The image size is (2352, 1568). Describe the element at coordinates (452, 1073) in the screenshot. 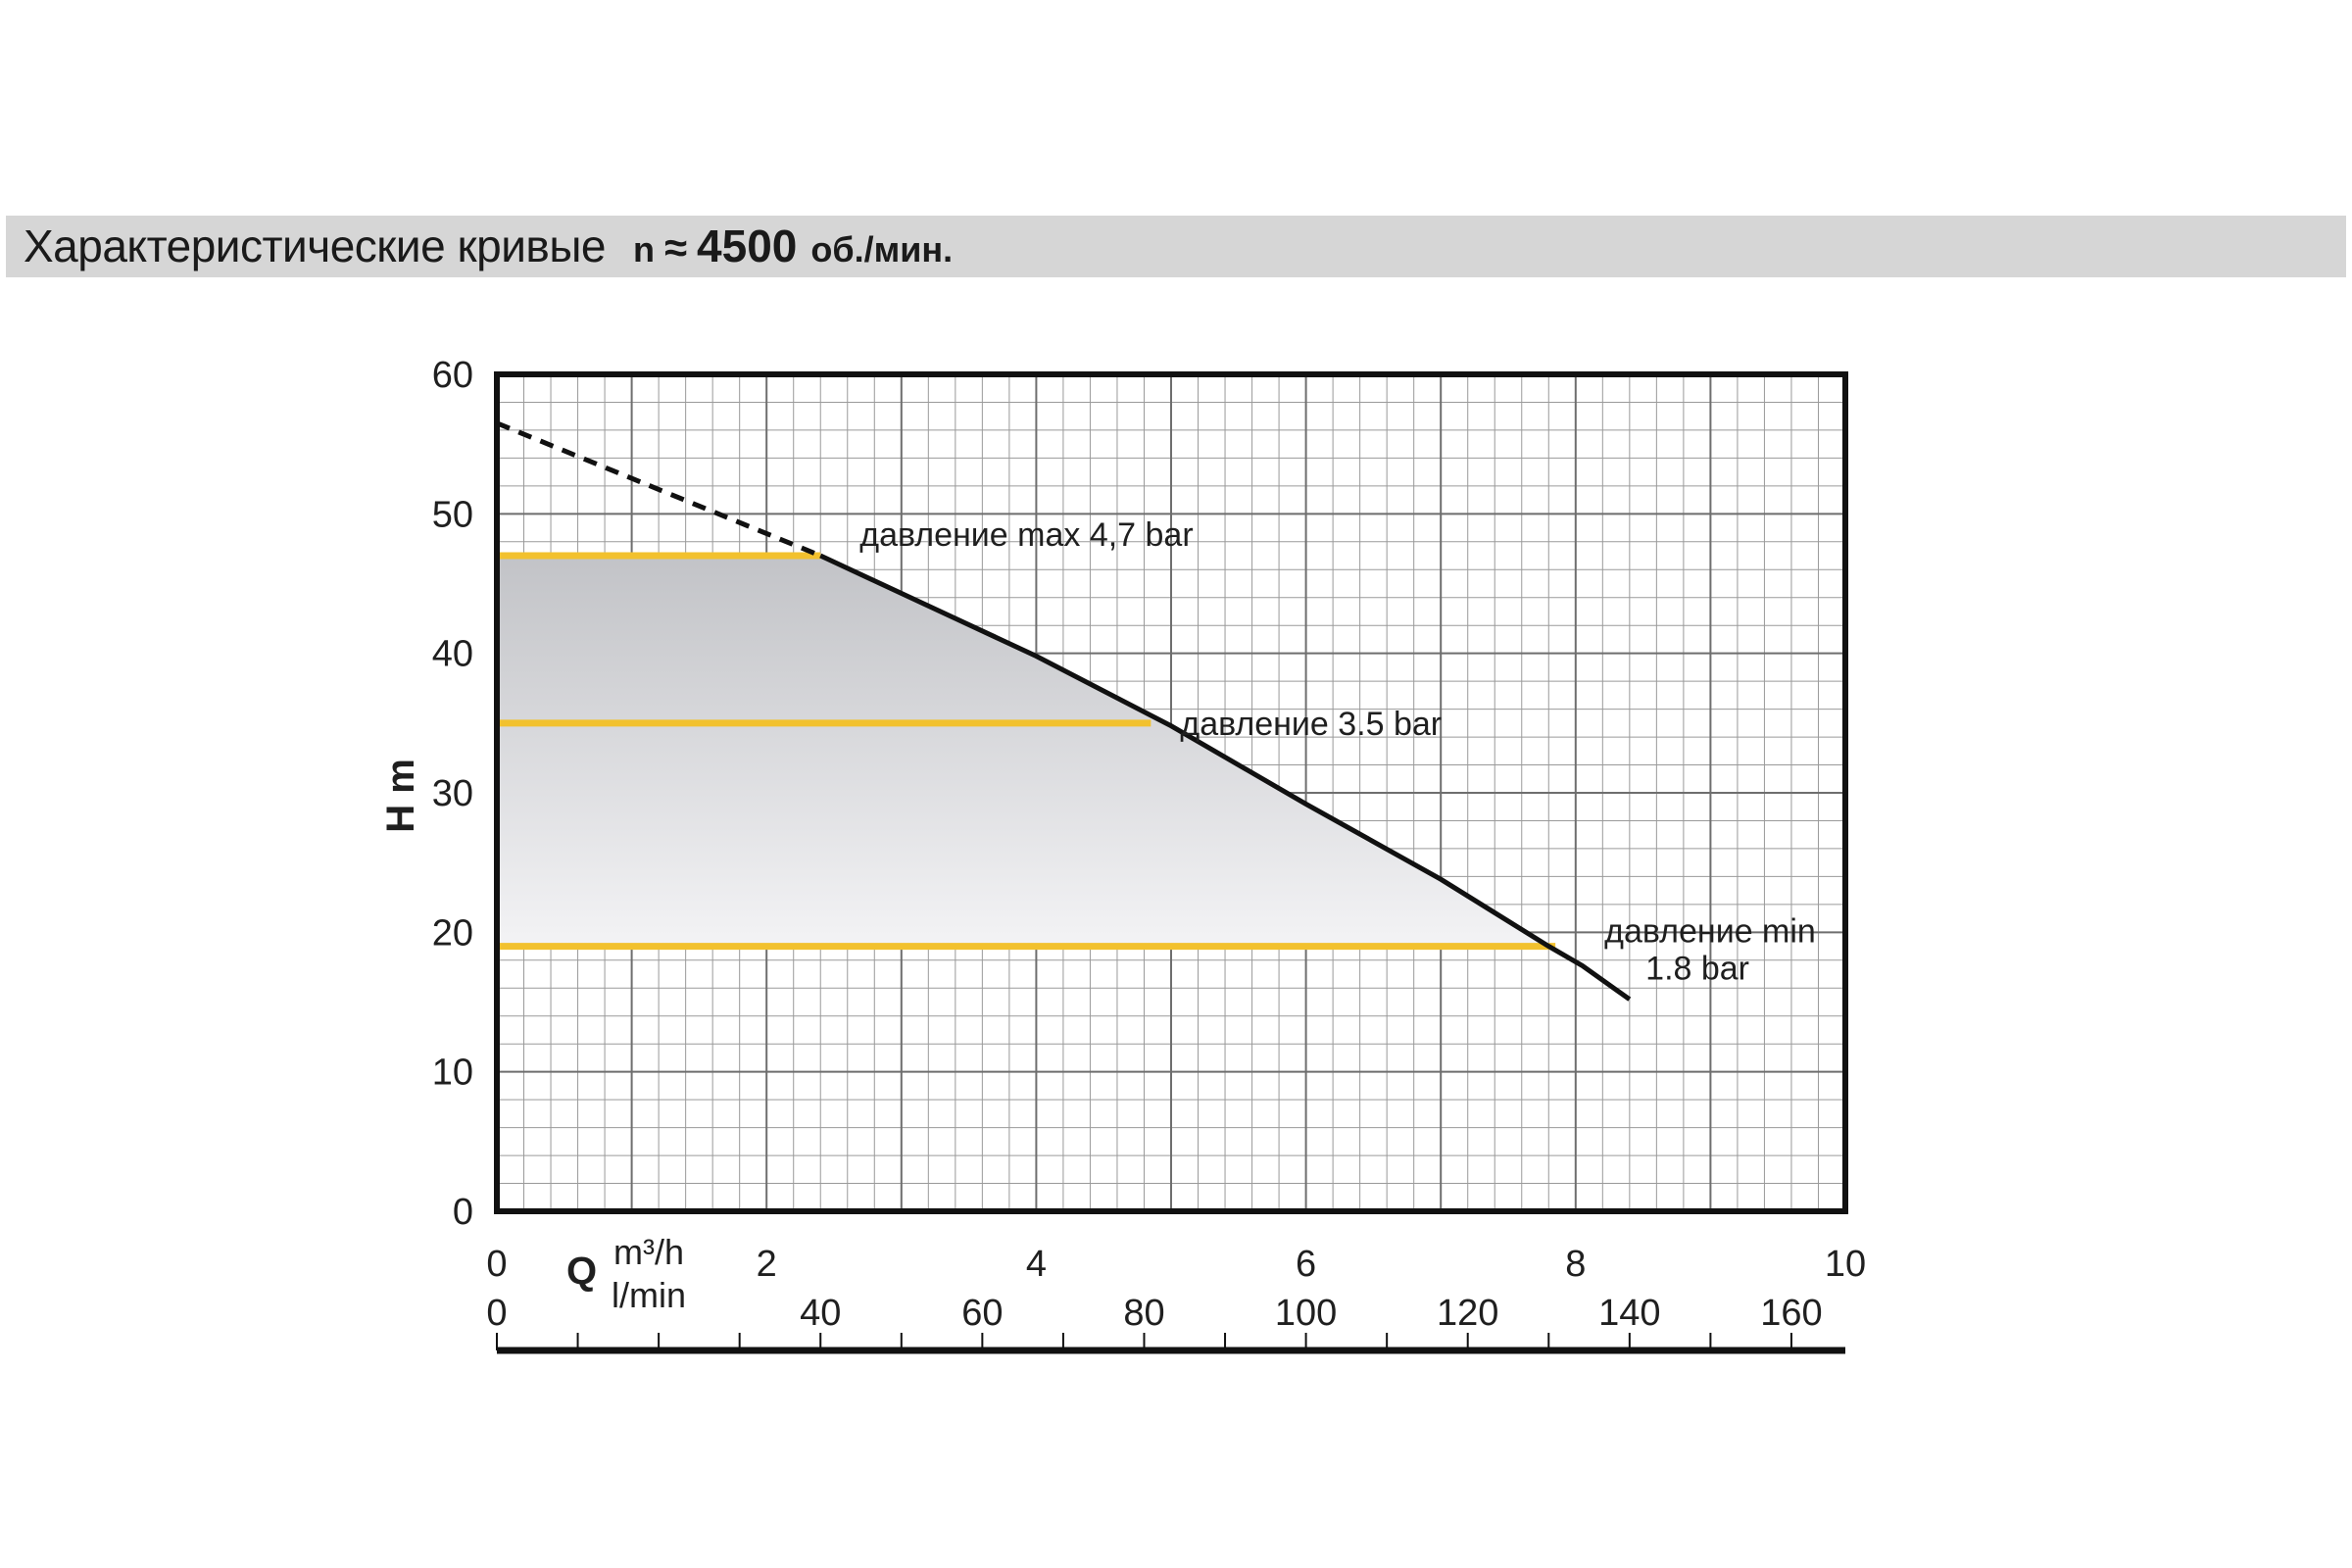

I see `y-tick-label: 10` at that location.